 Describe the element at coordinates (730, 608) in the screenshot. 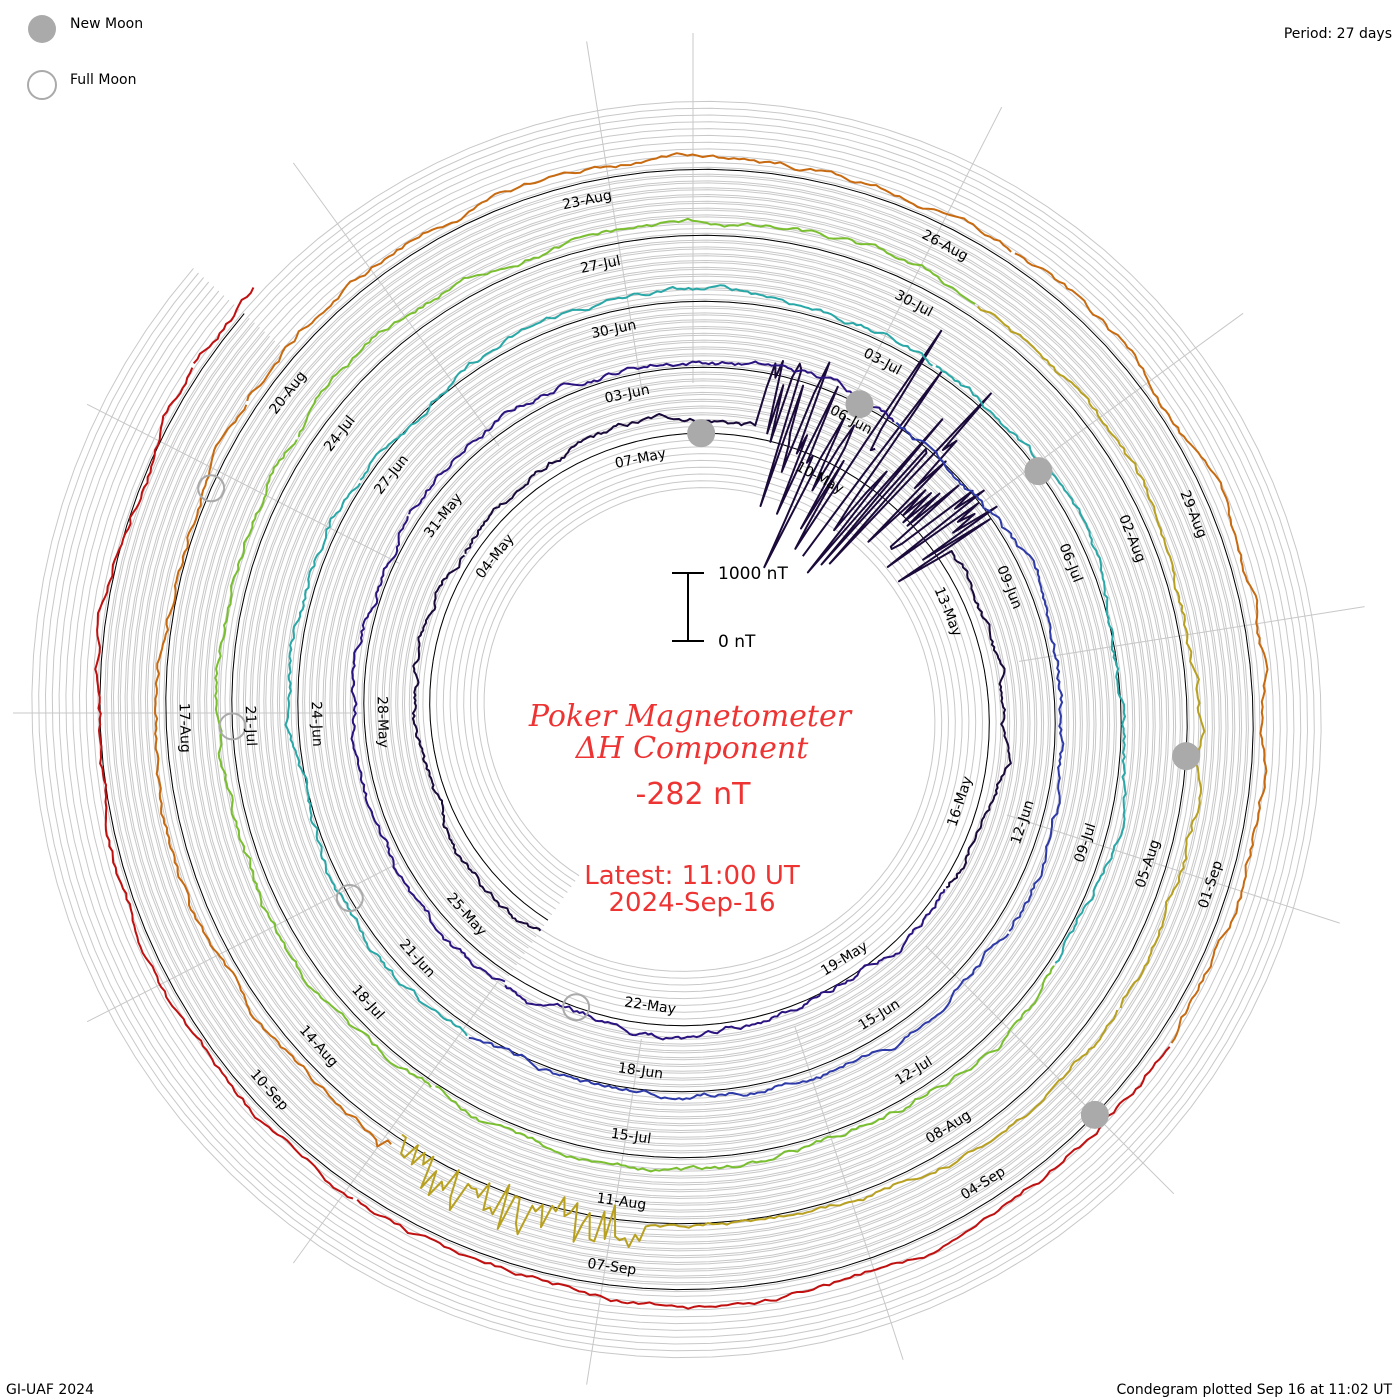

I see `scale-bar: 1000 nT 0 nT` at that location.